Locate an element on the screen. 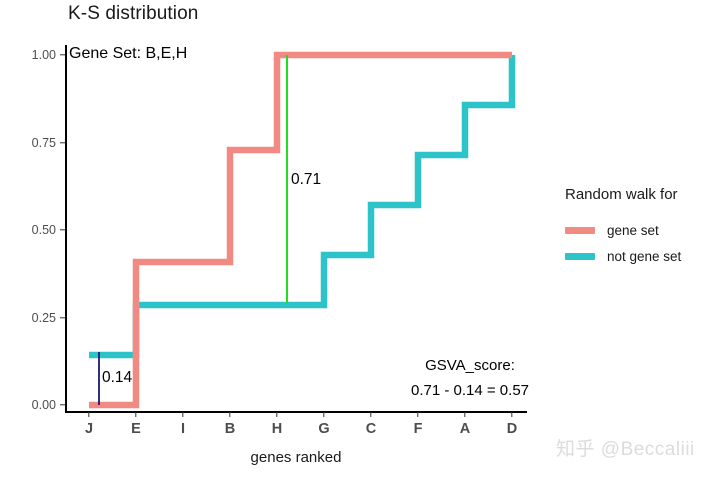  x-tick-label-e: E is located at coordinates (136, 429).